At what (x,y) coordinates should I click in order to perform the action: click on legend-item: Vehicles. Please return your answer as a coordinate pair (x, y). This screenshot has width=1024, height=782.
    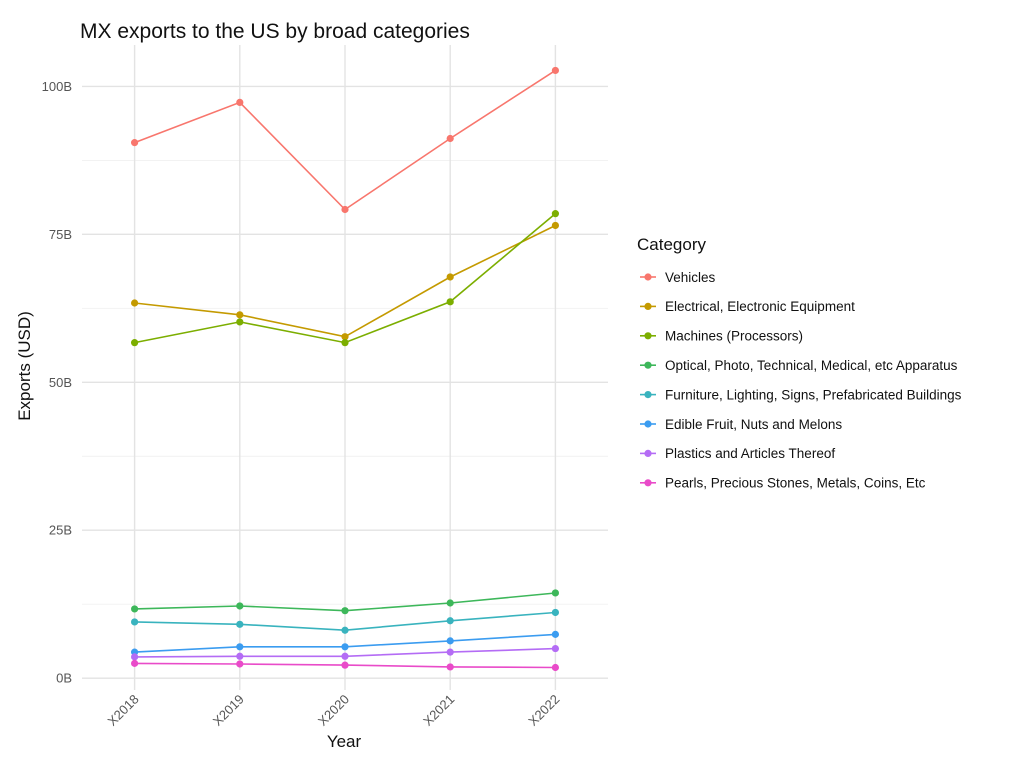
    Looking at the image, I should click on (678, 277).